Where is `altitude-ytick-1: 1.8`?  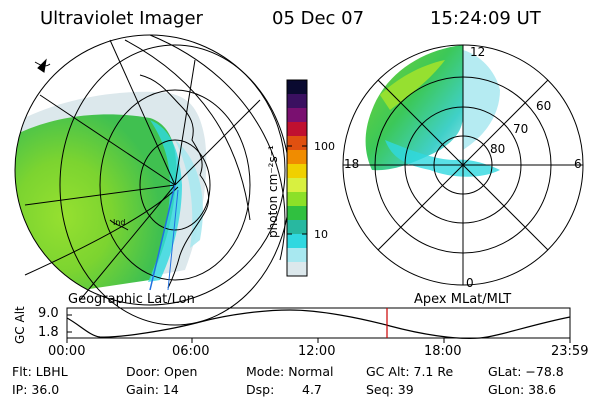 altitude-ytick-1: 1.8 is located at coordinates (48, 332).